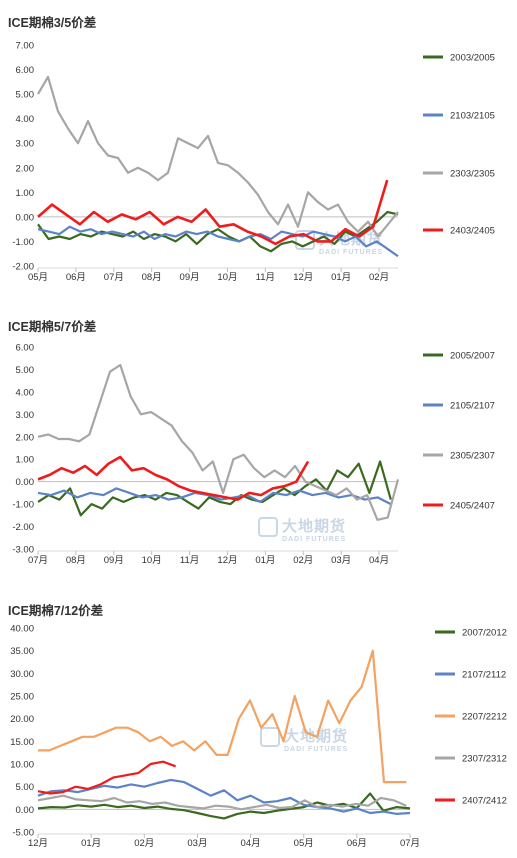 This screenshot has width=517, height=858. What do you see at coordinates (484, 717) in the screenshot?
I see `legend-label: 2207/2212` at bounding box center [484, 717].